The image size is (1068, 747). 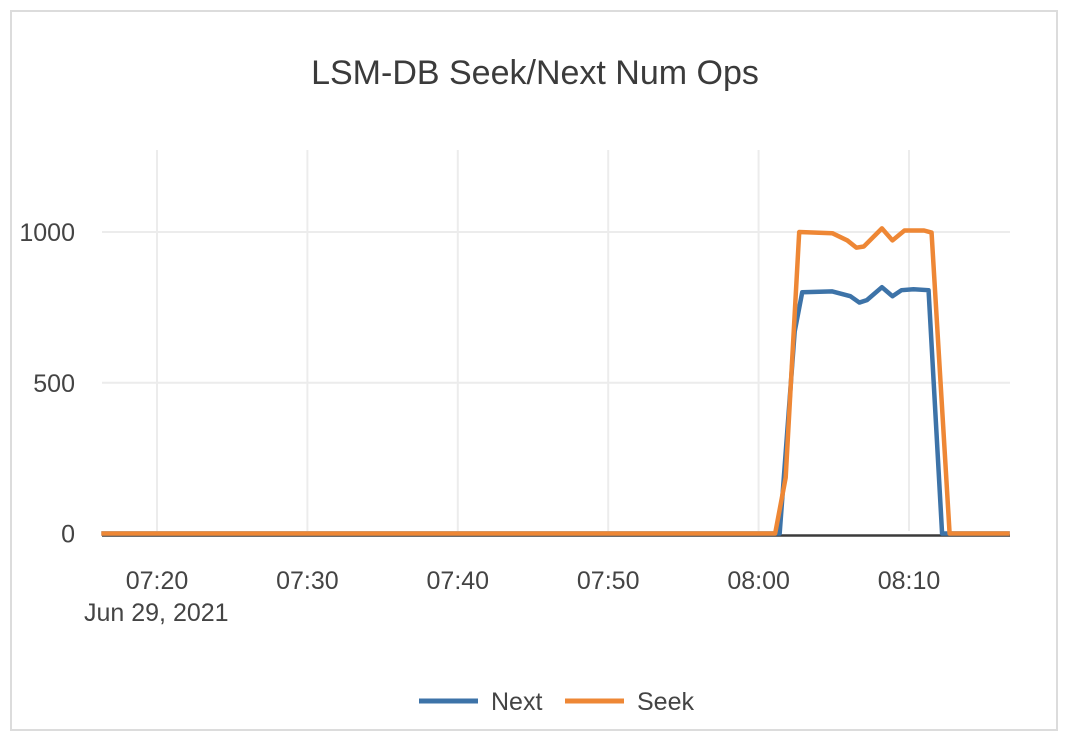 I want to click on y-axis-labels: 0 500 1000, so click(x=47, y=384).